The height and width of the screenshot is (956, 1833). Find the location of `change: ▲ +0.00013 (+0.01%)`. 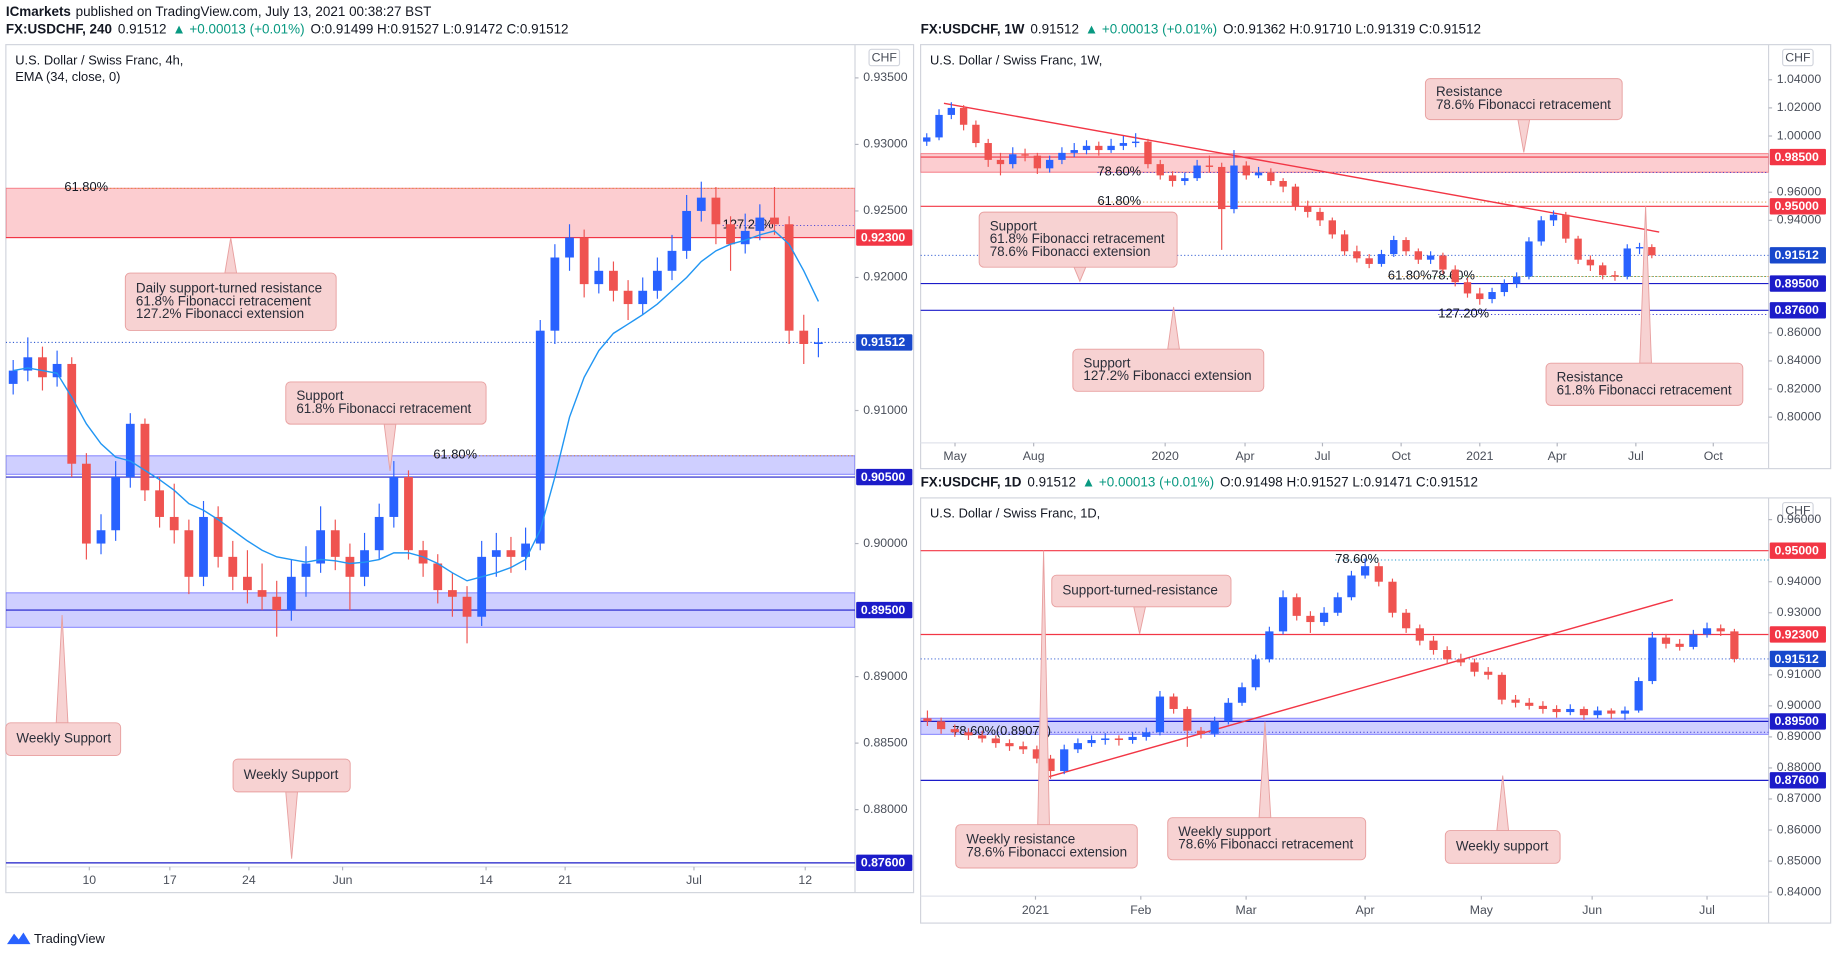

change: ▲ +0.00013 (+0.01%) is located at coordinates (238, 28).